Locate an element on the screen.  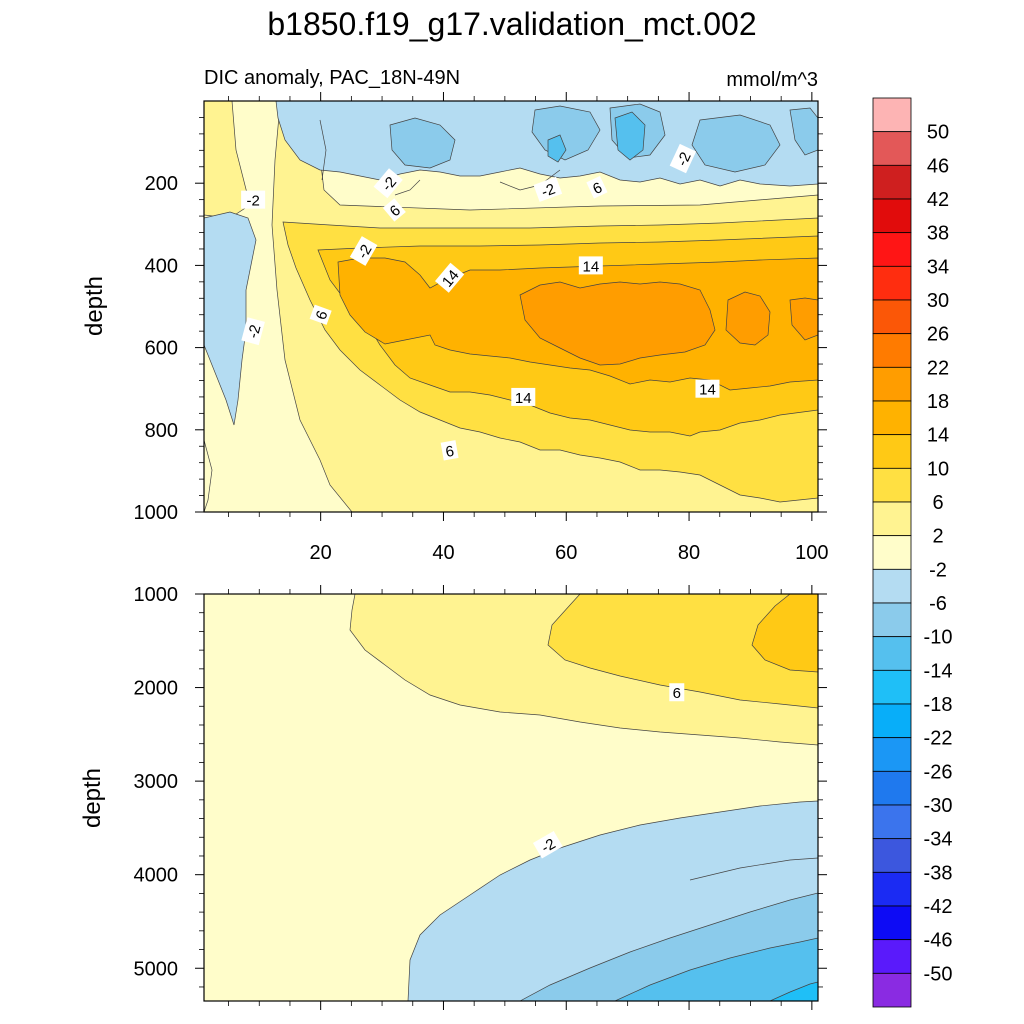
lower-contour-lines is located at coordinates (753, 869).